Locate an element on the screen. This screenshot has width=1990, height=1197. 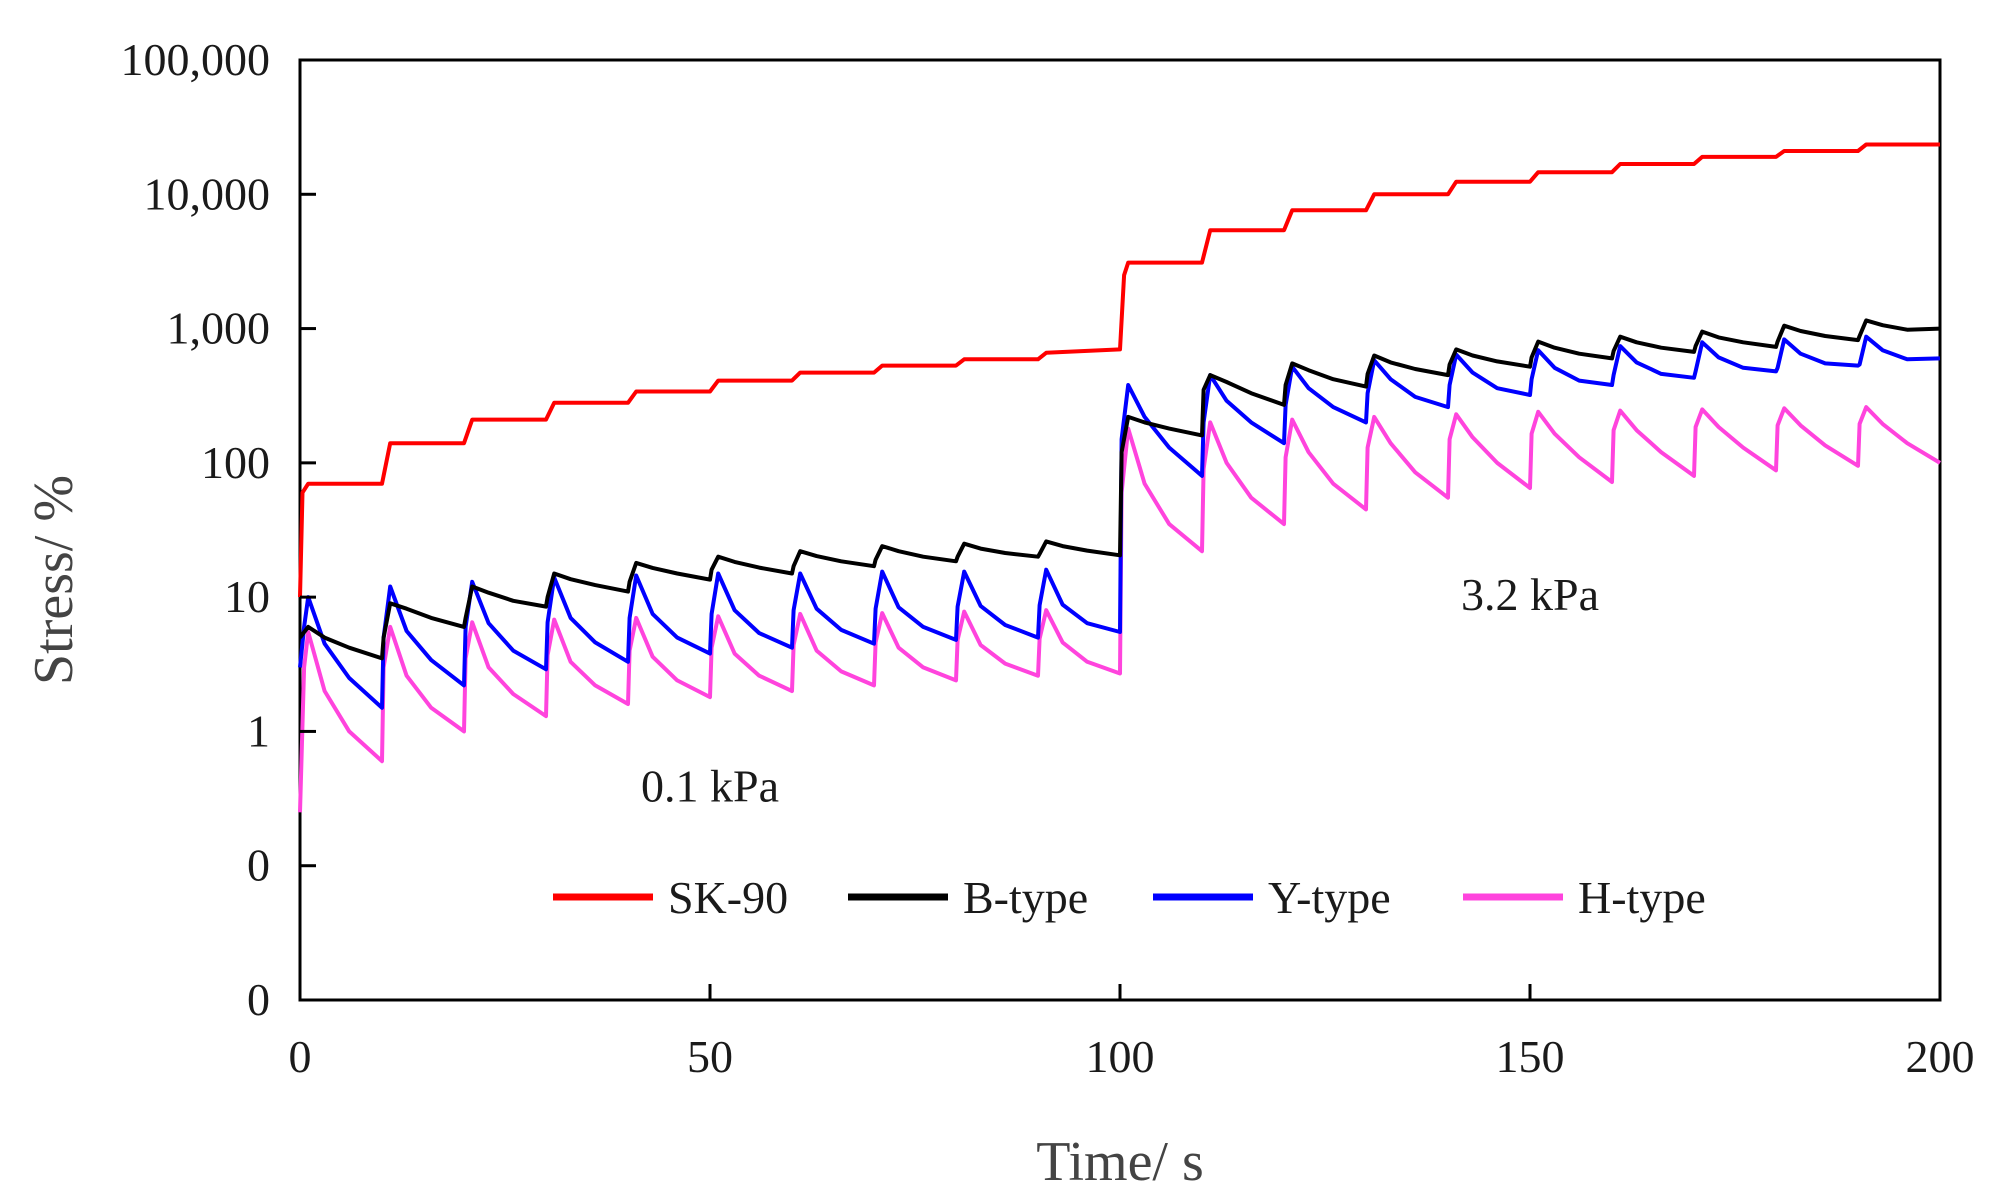
y-tick-label: 1,000 is located at coordinates (219, 328).